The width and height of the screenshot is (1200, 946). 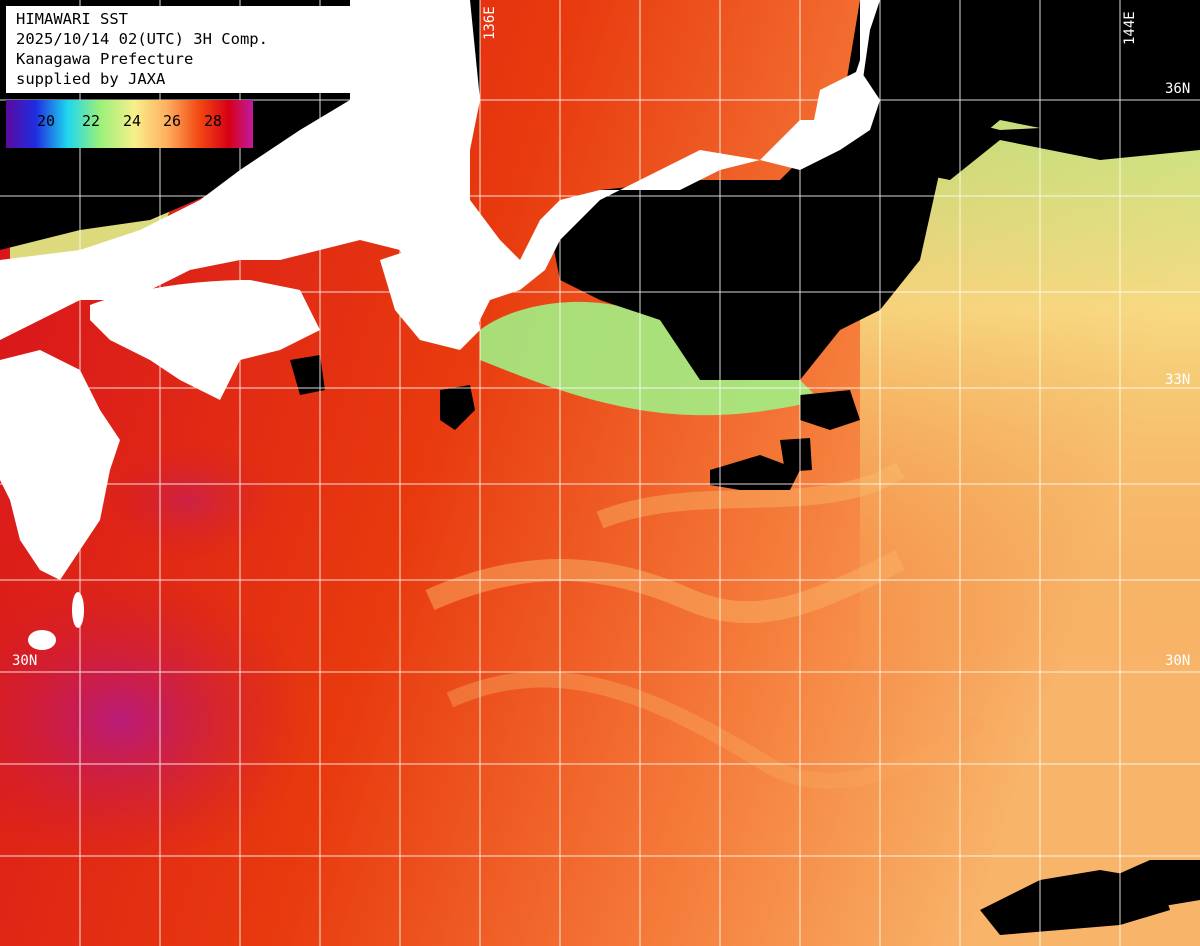 What do you see at coordinates (1178, 380) in the screenshot?
I see `grid-label-33n: 33N` at bounding box center [1178, 380].